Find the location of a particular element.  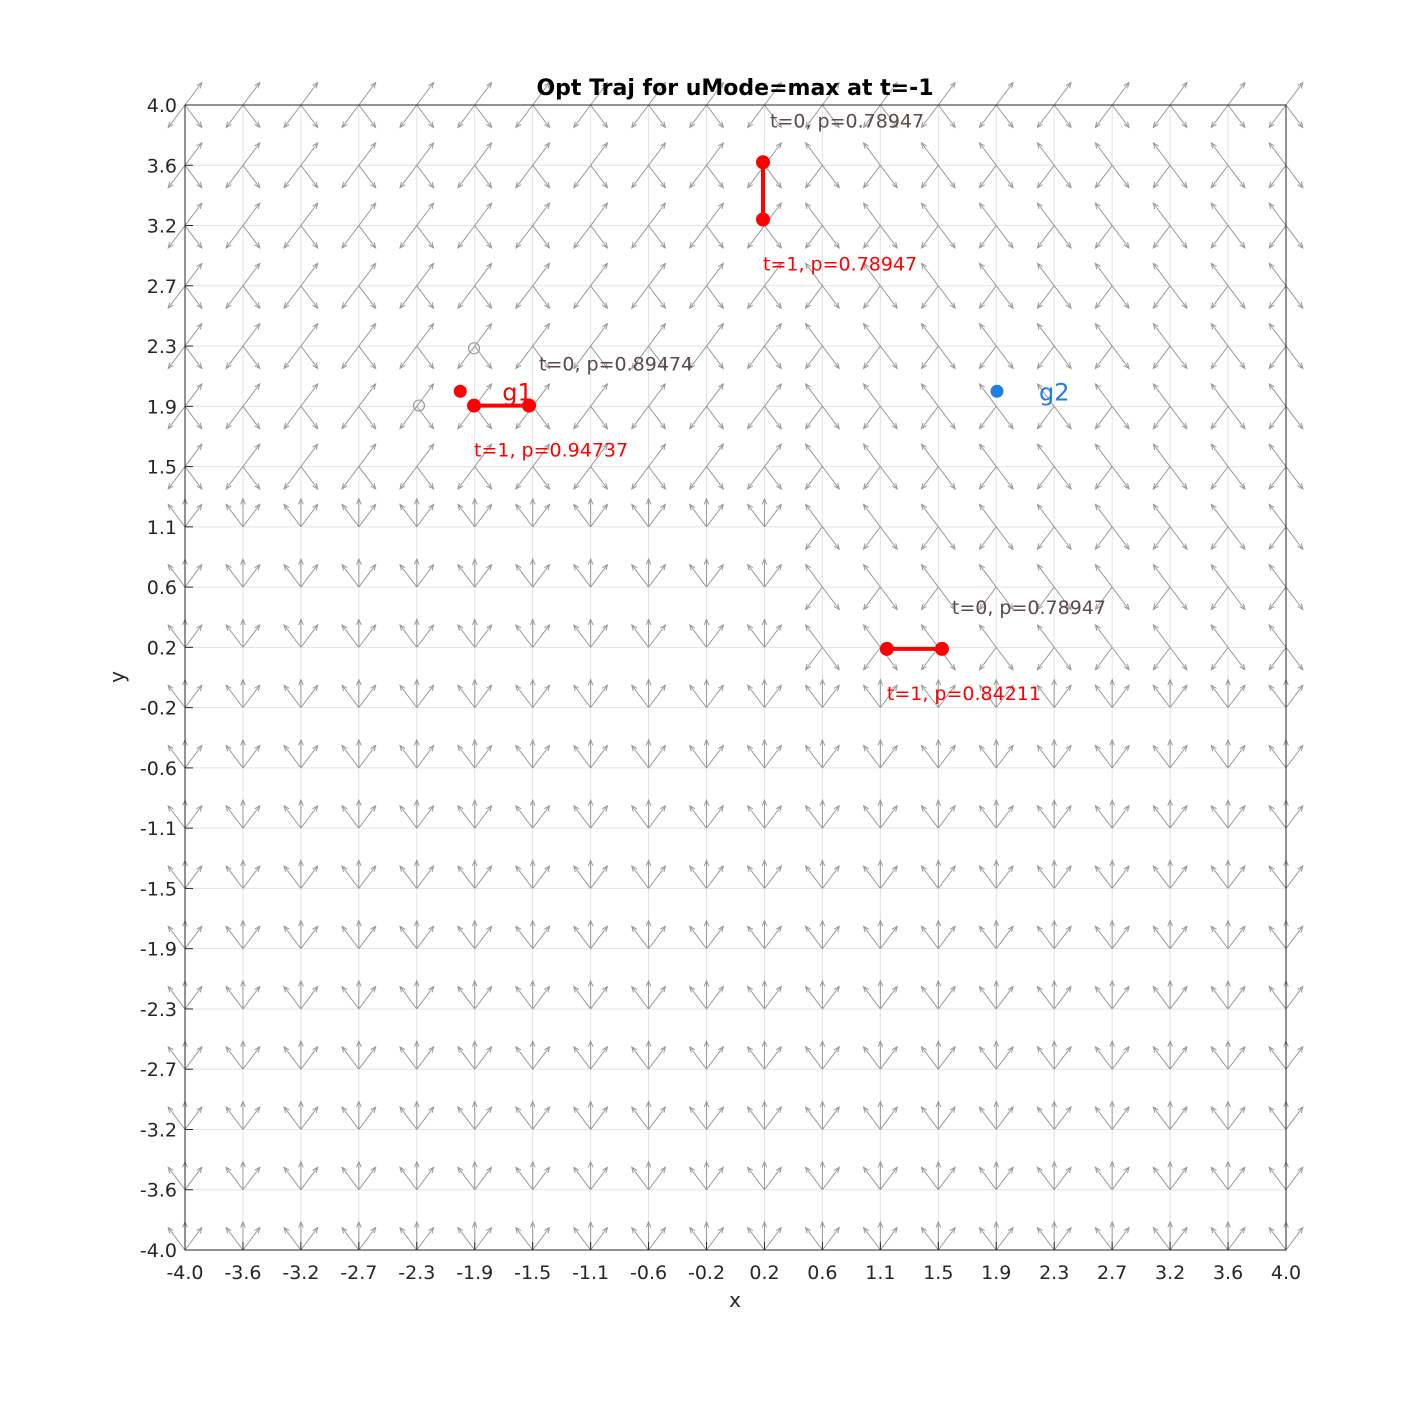

y-tick-label: -1.5 is located at coordinates (158, 889).